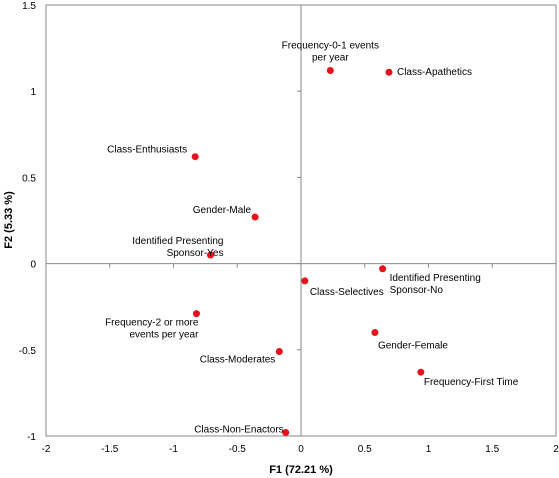 The width and height of the screenshot is (559, 478). Describe the element at coordinates (238, 449) in the screenshot. I see `x-tick-label: -0.5` at that location.